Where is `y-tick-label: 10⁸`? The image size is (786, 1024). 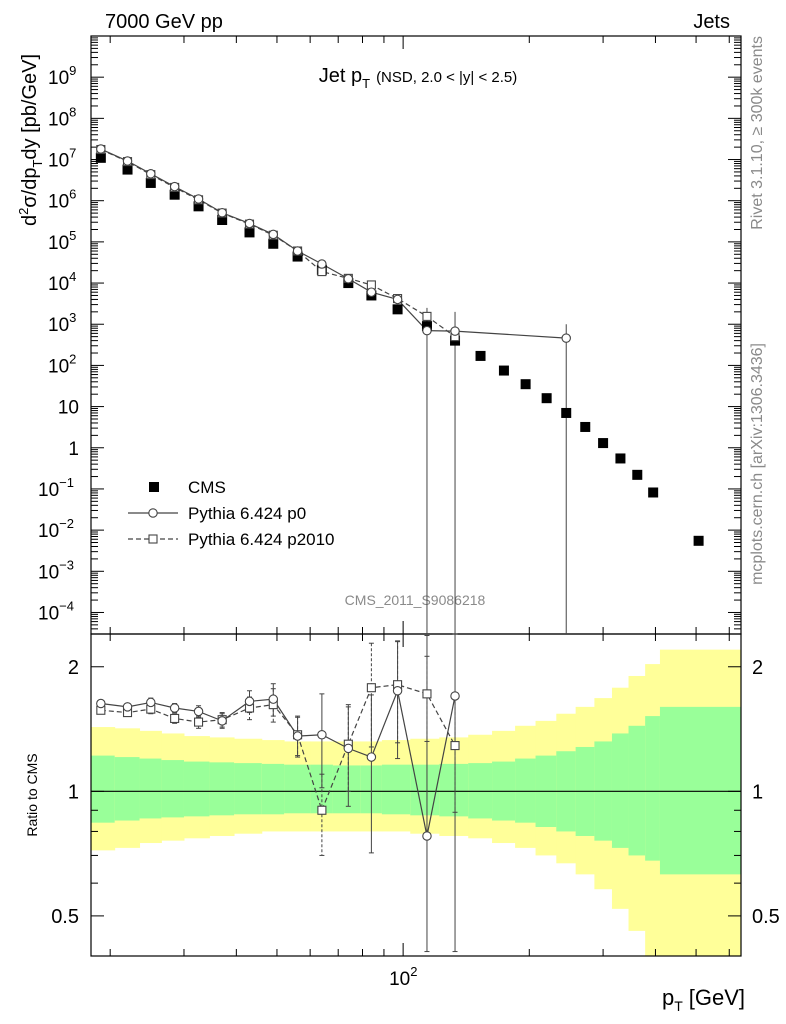
y-tick-label: 10⁸ is located at coordinates (62, 117).